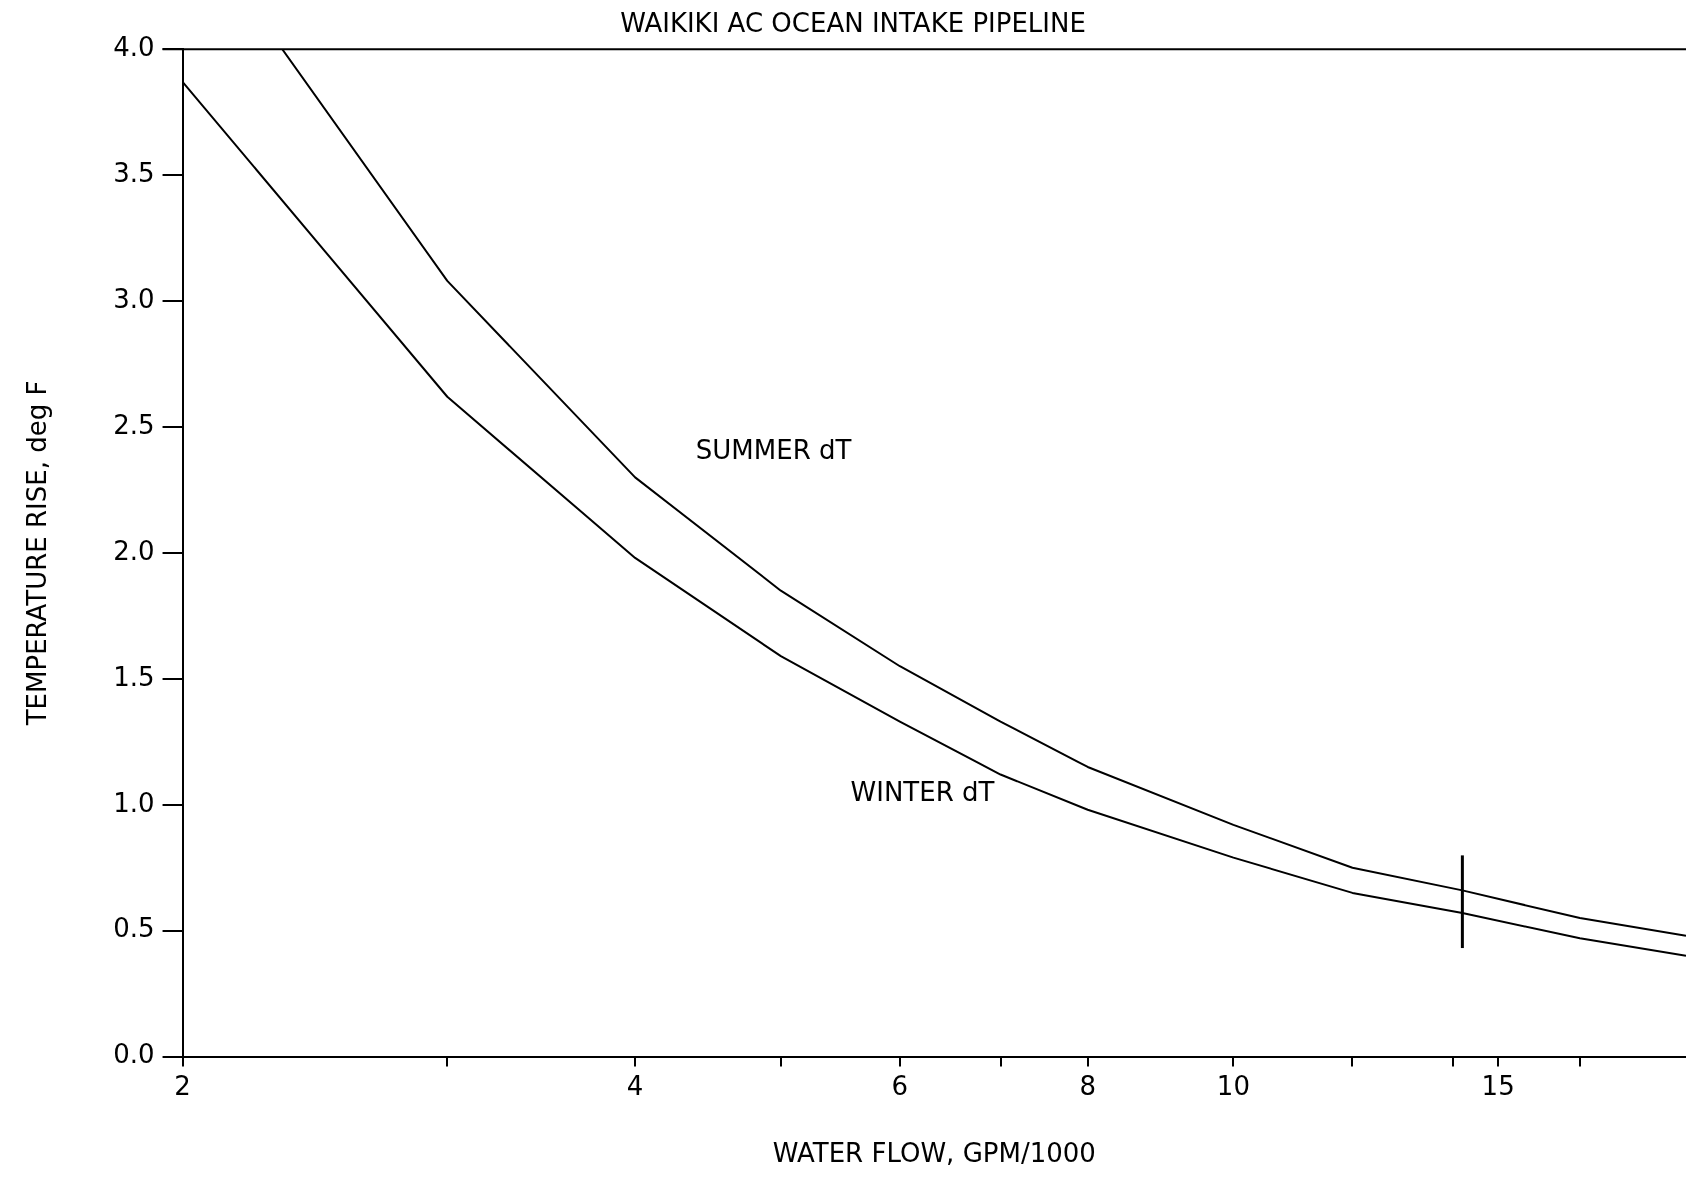 The image size is (1686, 1195). What do you see at coordinates (134, 298) in the screenshot?
I see `y-tick-label: 3.0` at bounding box center [134, 298].